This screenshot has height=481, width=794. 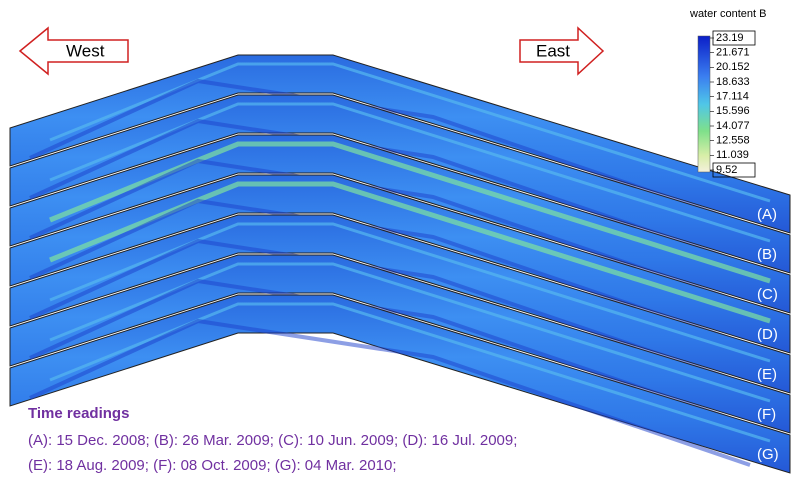 I want to click on west-arrow, so click(x=73, y=51).